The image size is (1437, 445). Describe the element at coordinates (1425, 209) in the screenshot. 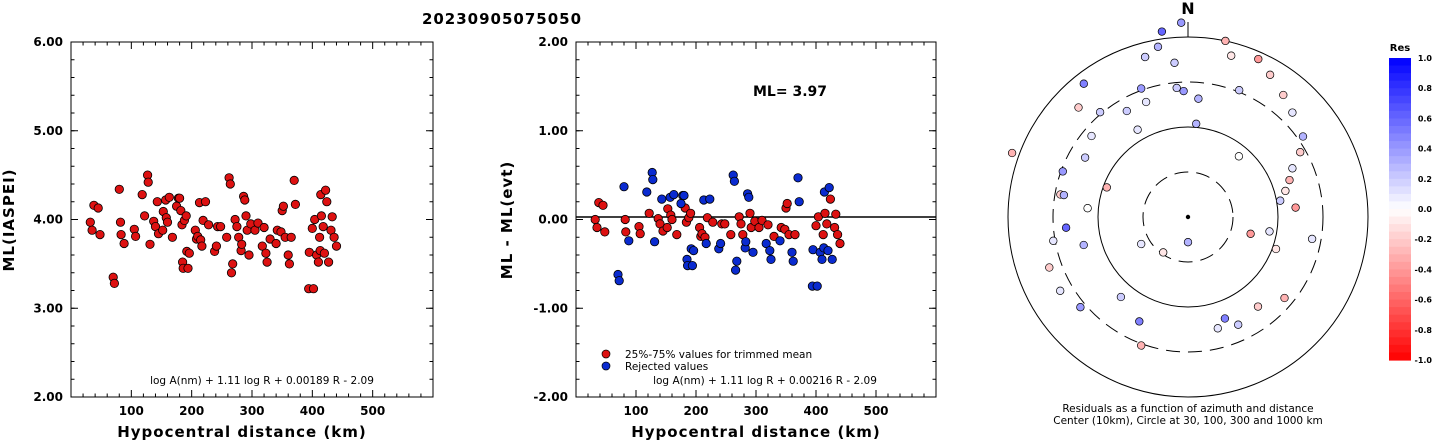

I see `colorbar-tick-label: 0.0` at that location.